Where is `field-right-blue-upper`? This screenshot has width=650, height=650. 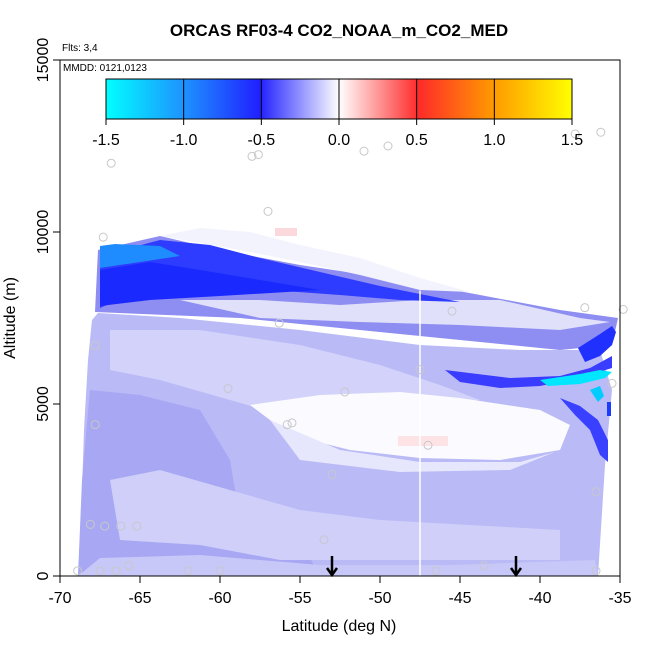 field-right-blue-upper is located at coordinates (597, 344).